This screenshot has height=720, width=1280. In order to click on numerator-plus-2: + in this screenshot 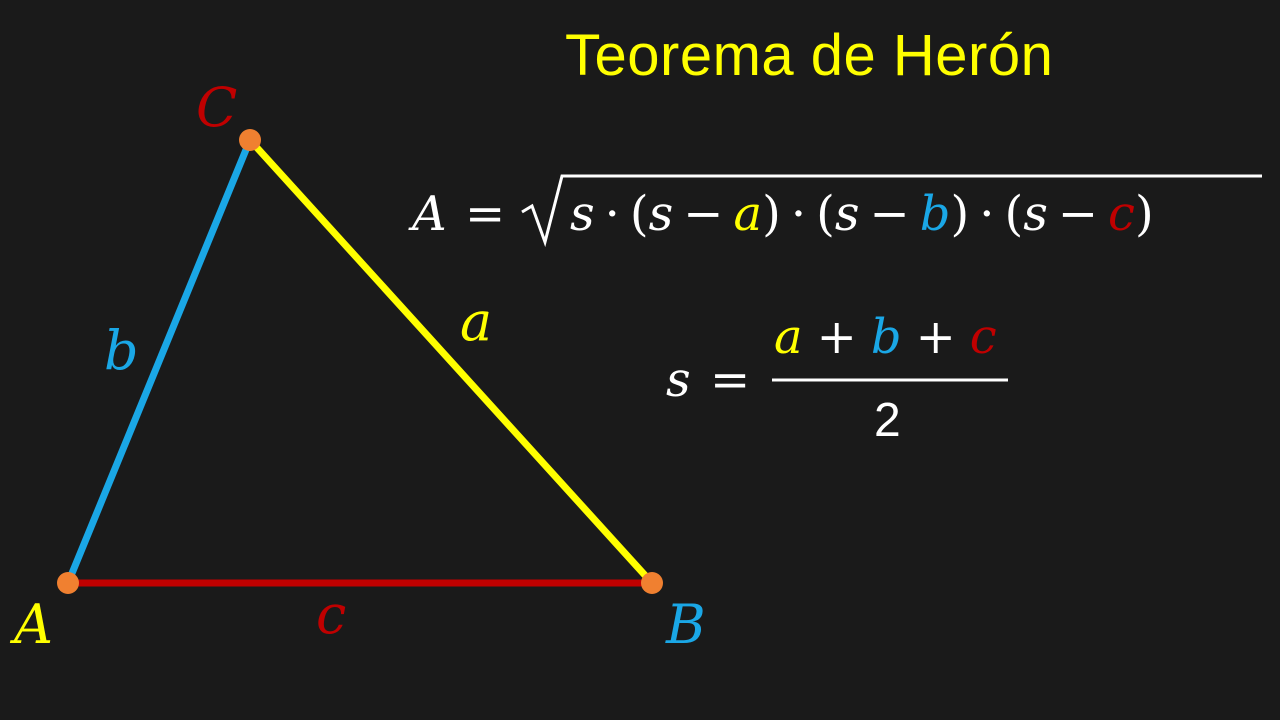, I will do `click(936, 337)`.